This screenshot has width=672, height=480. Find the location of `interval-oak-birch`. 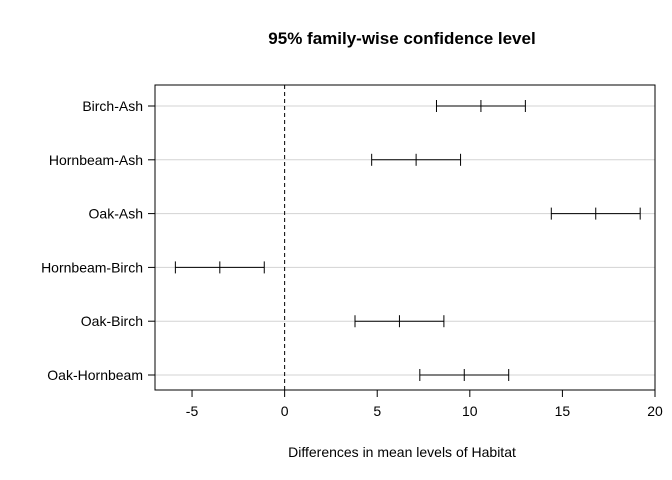

interval-oak-birch is located at coordinates (399, 321).